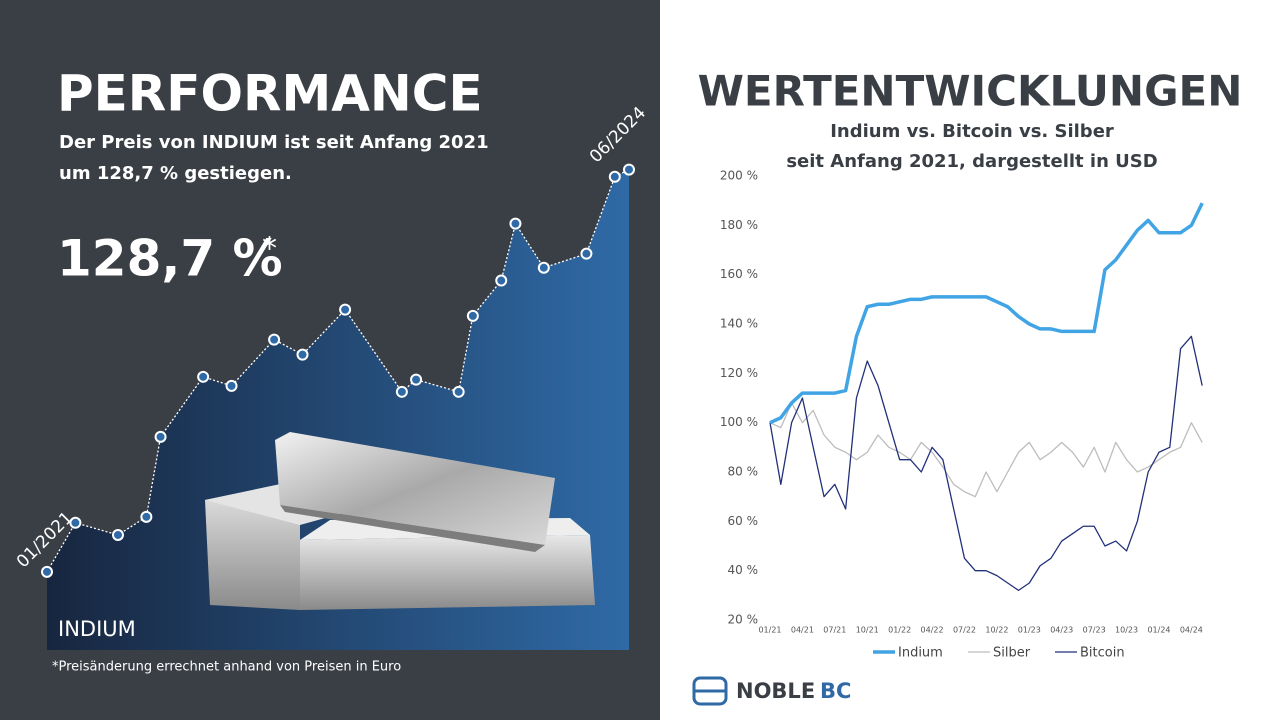  Describe the element at coordinates (971, 161) in the screenshot. I see `subtitle: seit Anfang 2021, dargestellt in USD` at that location.